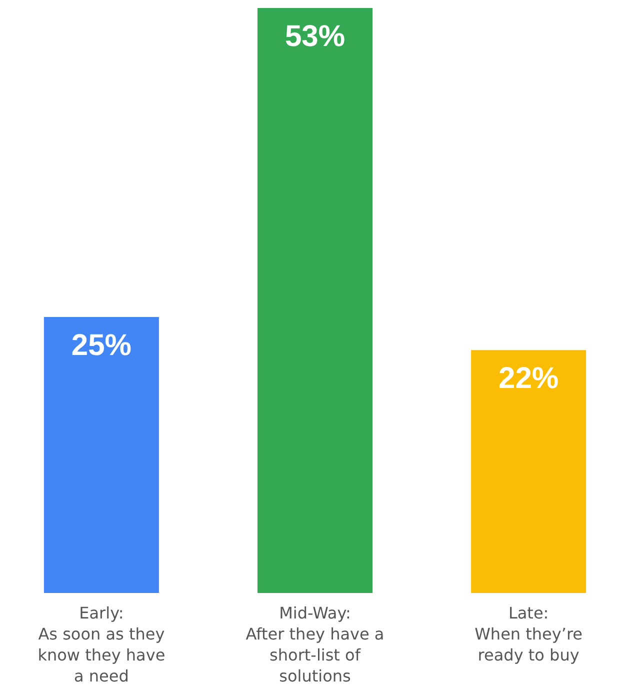 This screenshot has width=643, height=696. I want to click on data-label: 53%, so click(315, 36).